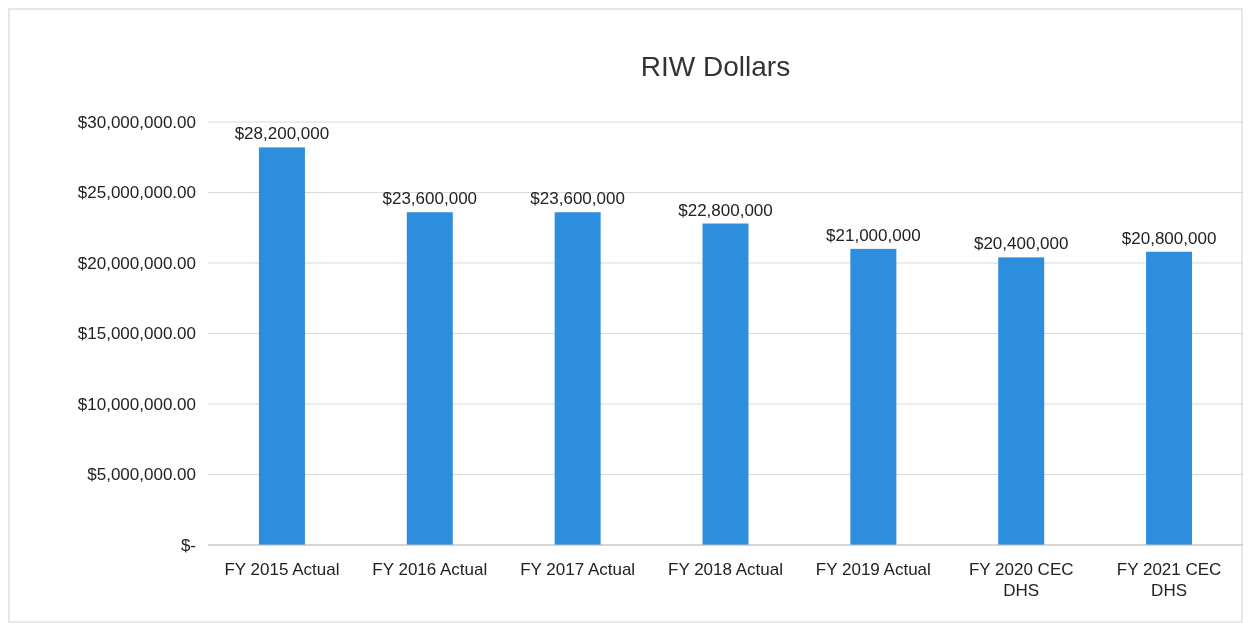 The height and width of the screenshot is (623, 1251). Describe the element at coordinates (873, 569) in the screenshot. I see `x-tick-label: FY 2019 Actual` at that location.